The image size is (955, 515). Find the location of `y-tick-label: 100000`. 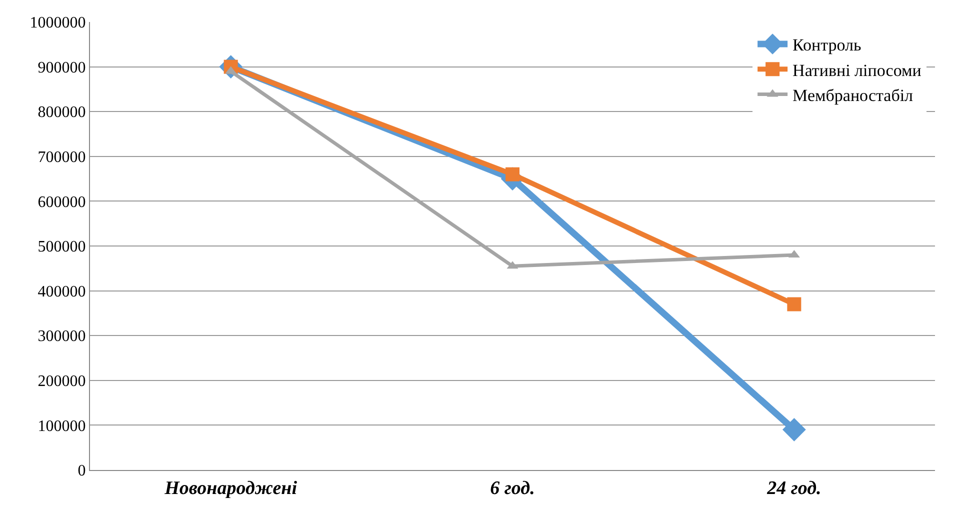

y-tick-label: 100000 is located at coordinates (62, 426).